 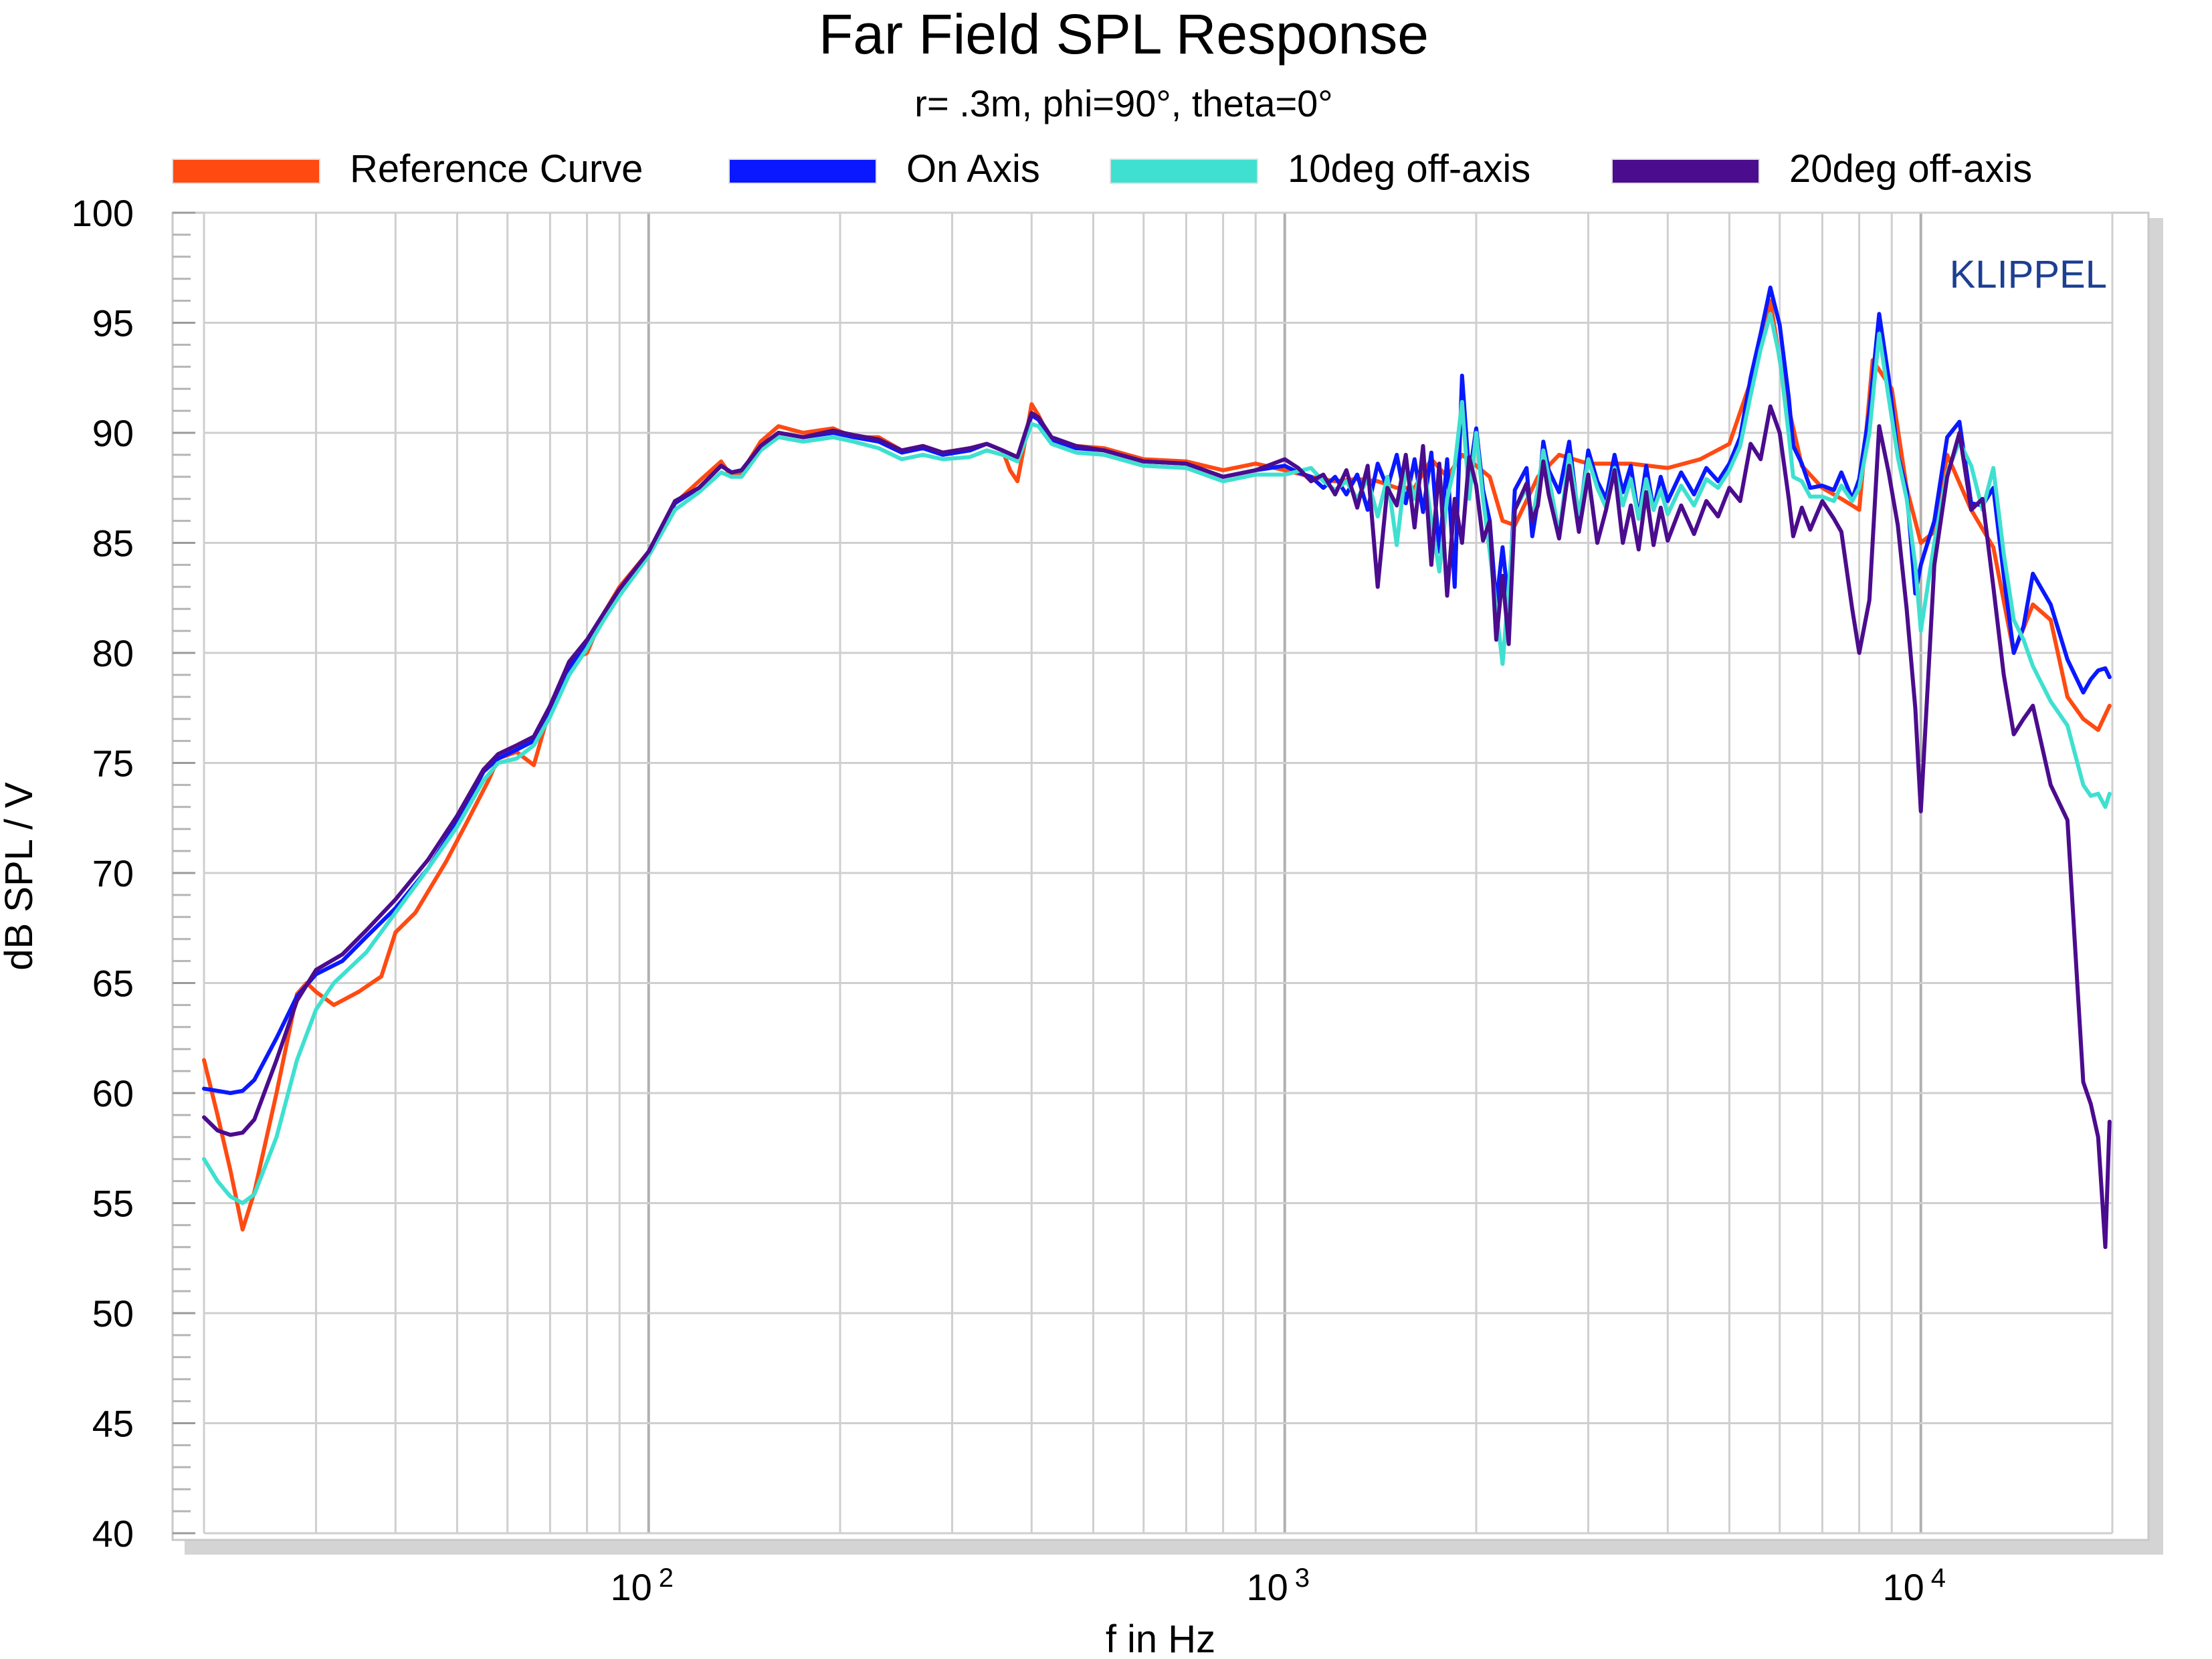 I want to click on y-tick-label: 45, so click(x=113, y=1424).